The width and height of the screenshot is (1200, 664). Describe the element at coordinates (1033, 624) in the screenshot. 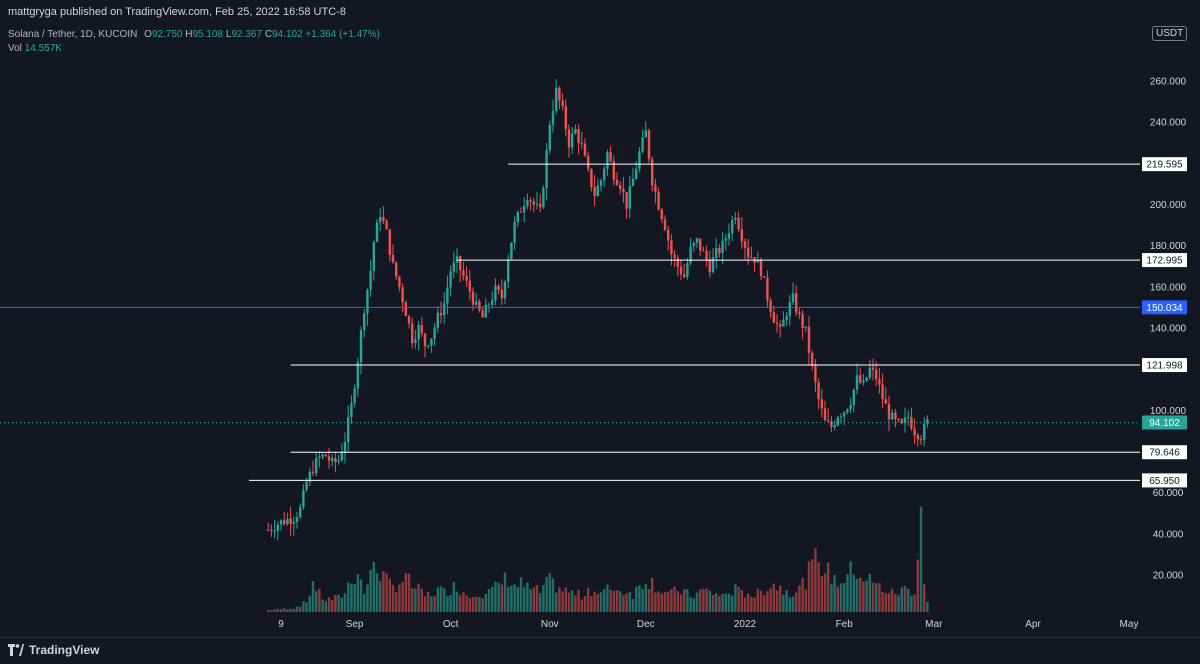

I see `x-tick-label: Apr` at that location.